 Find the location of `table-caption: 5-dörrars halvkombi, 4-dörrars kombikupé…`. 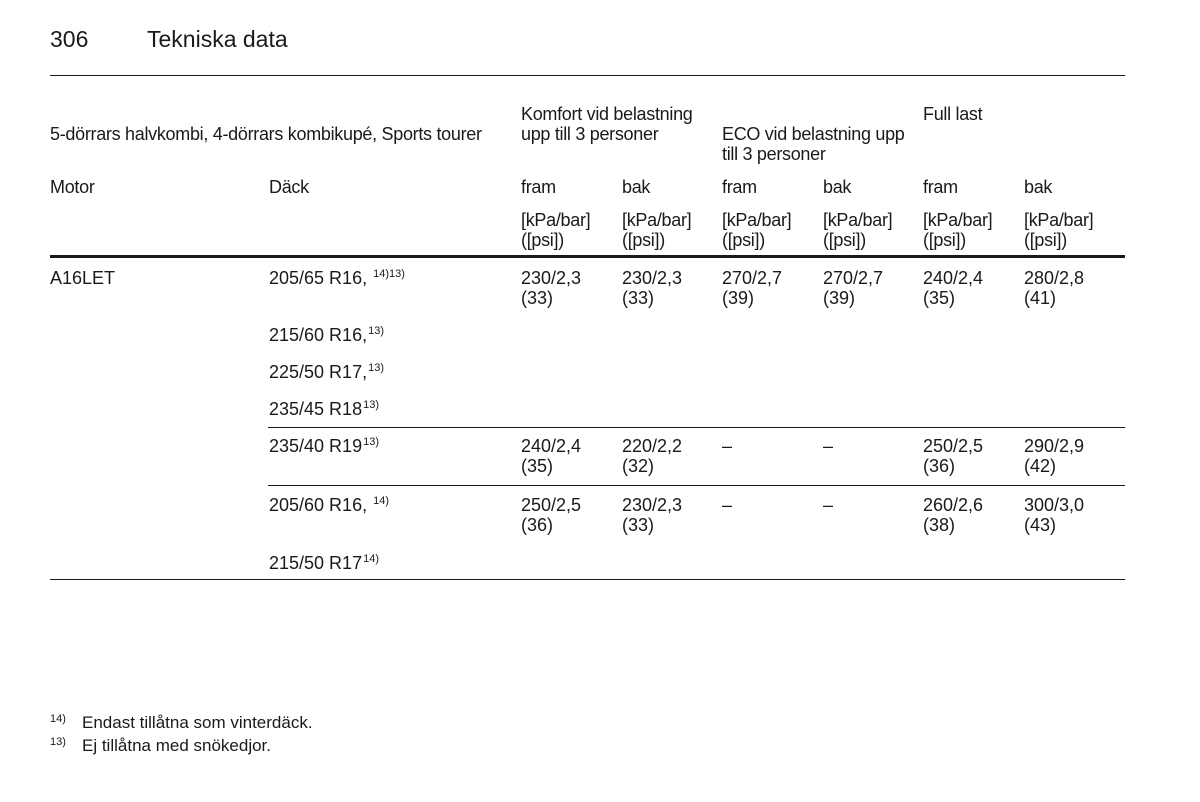

table-caption: 5-dörrars halvkombi, 4-dörrars kombikupé… is located at coordinates (266, 134).